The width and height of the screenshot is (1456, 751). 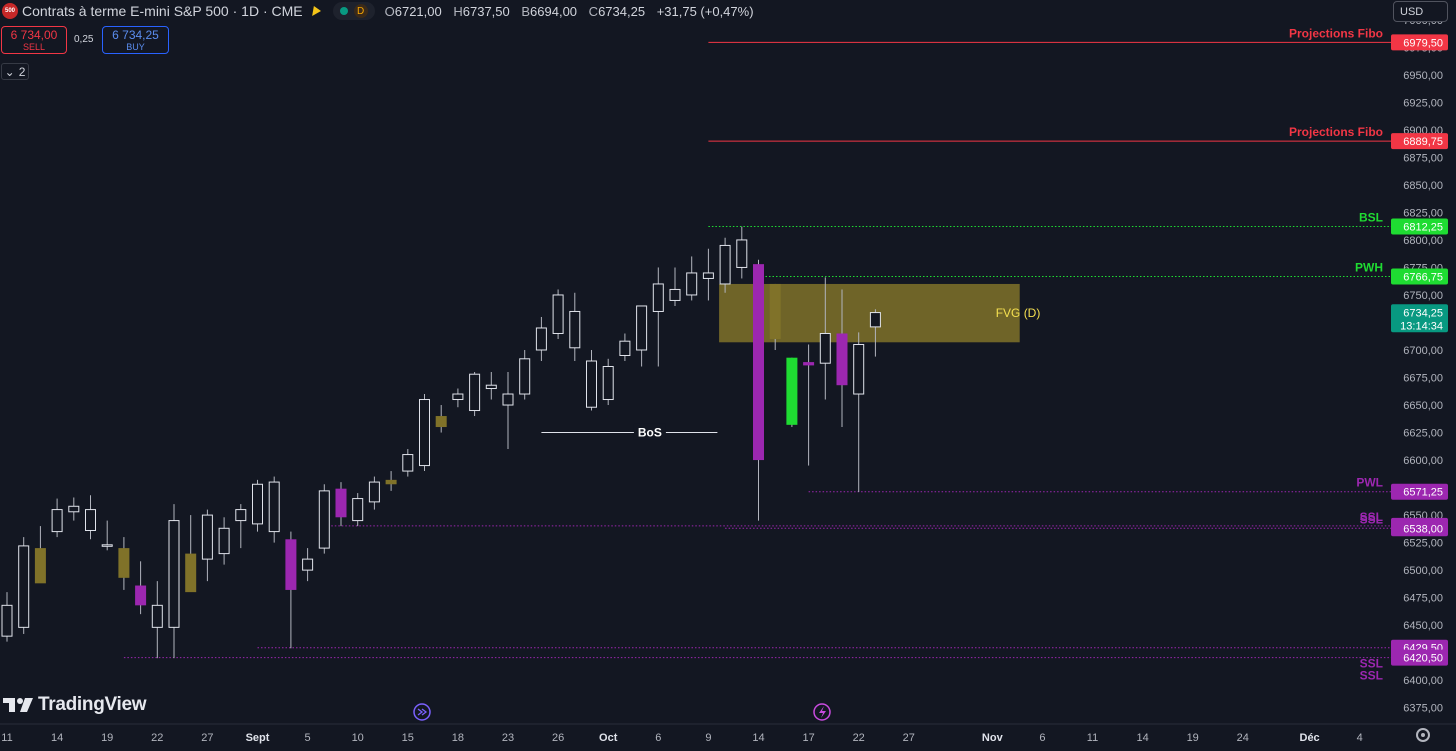 What do you see at coordinates (1423, 158) in the screenshot?
I see `price-tick-label: 6875,00` at bounding box center [1423, 158].